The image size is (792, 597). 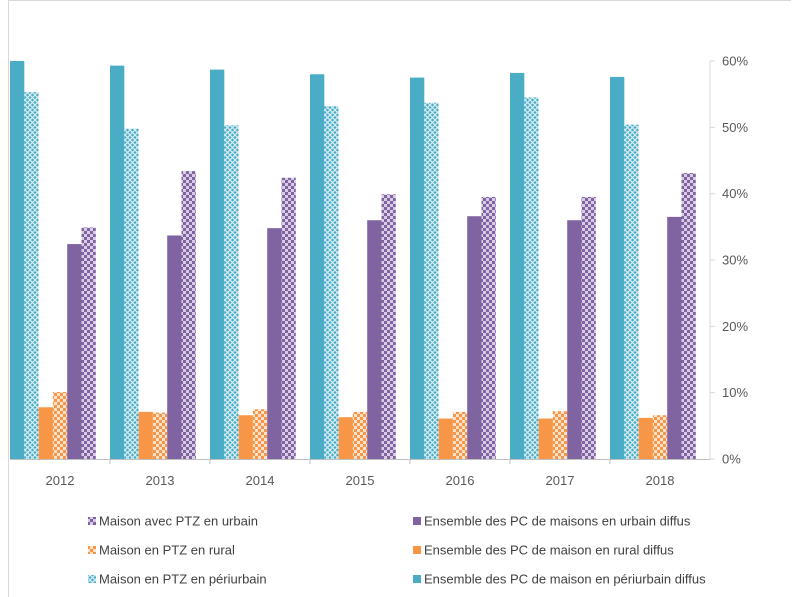 I want to click on bar-urb_ptz-2016, so click(x=488, y=328).